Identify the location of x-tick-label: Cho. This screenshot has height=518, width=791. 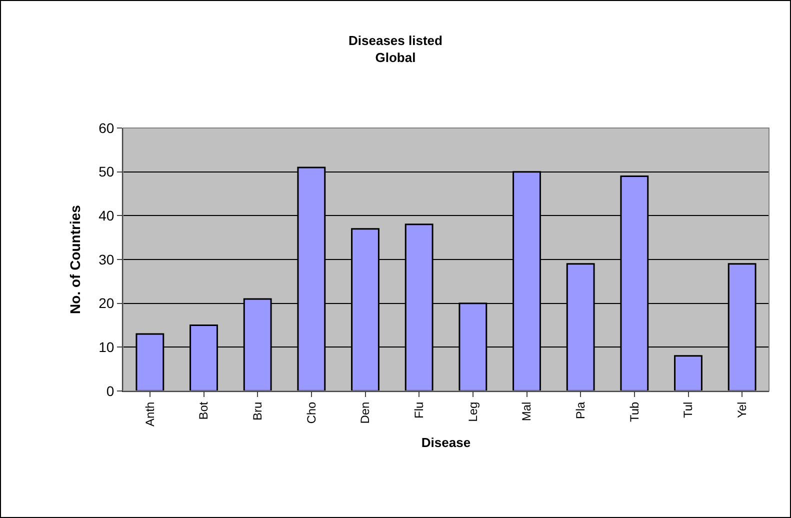
(311, 412).